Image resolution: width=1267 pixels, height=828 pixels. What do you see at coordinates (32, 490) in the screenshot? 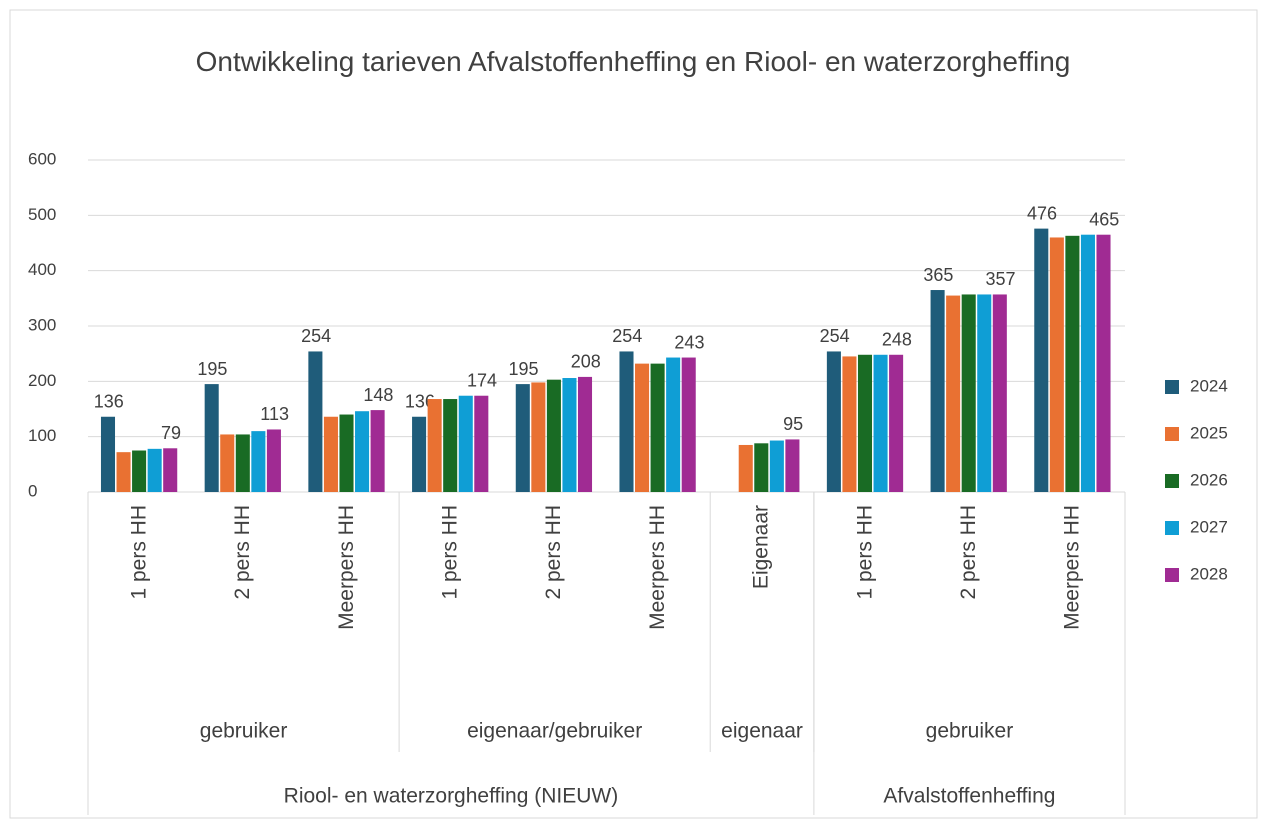
I see `y-tick-label: 0` at bounding box center [32, 490].